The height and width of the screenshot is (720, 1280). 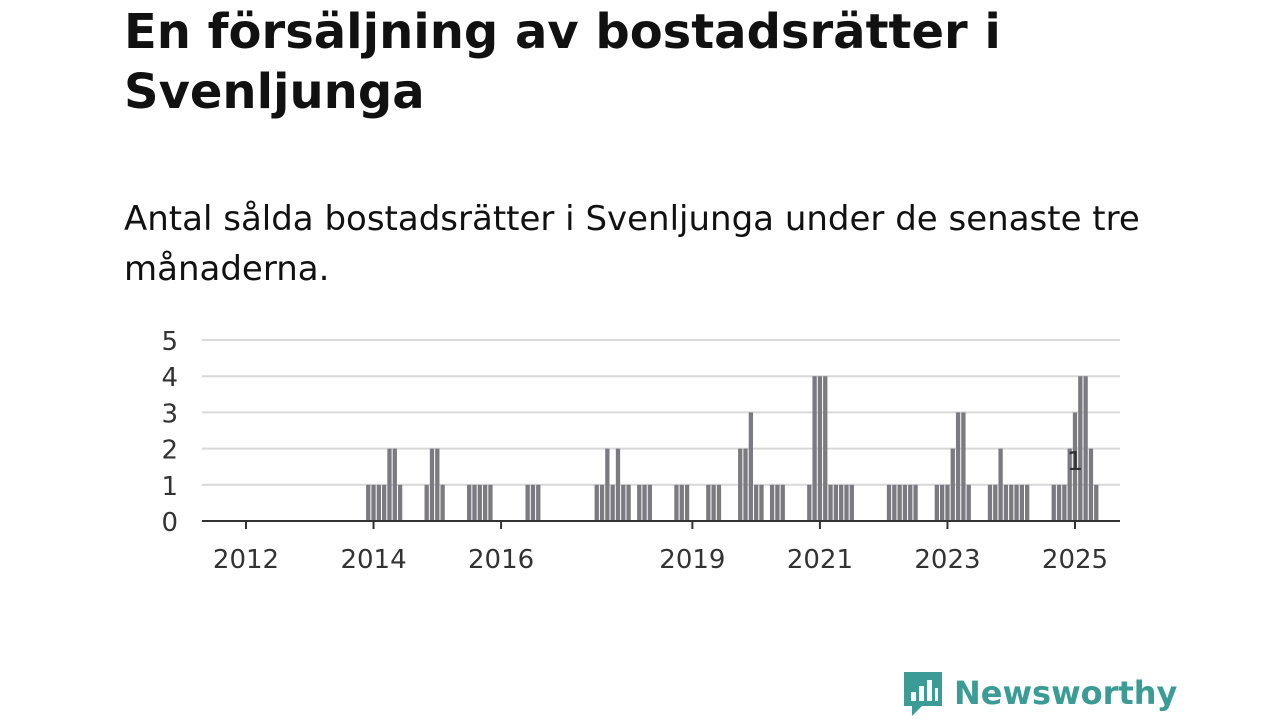 What do you see at coordinates (246, 560) in the screenshot?
I see `x-tick-label: 2012` at bounding box center [246, 560].